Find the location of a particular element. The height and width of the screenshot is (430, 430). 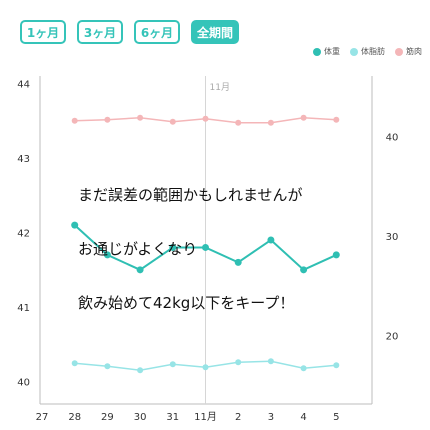

legend-label-weight: 体重 is located at coordinates (332, 51).